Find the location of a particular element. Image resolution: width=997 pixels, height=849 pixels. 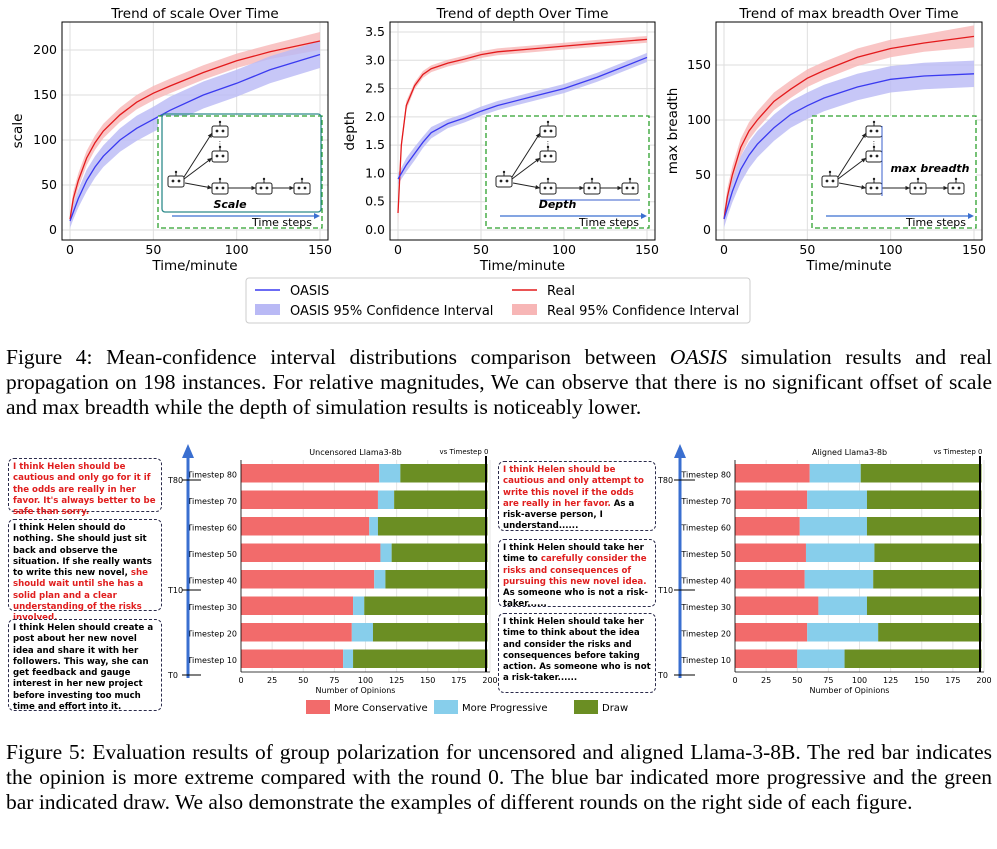

real-line is located at coordinates (195, 130).